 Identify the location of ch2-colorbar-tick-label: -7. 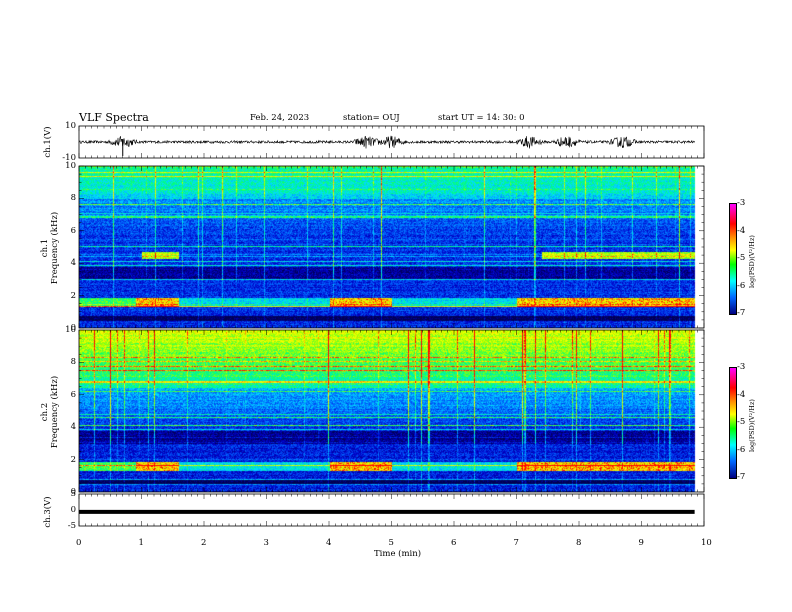
(741, 477).